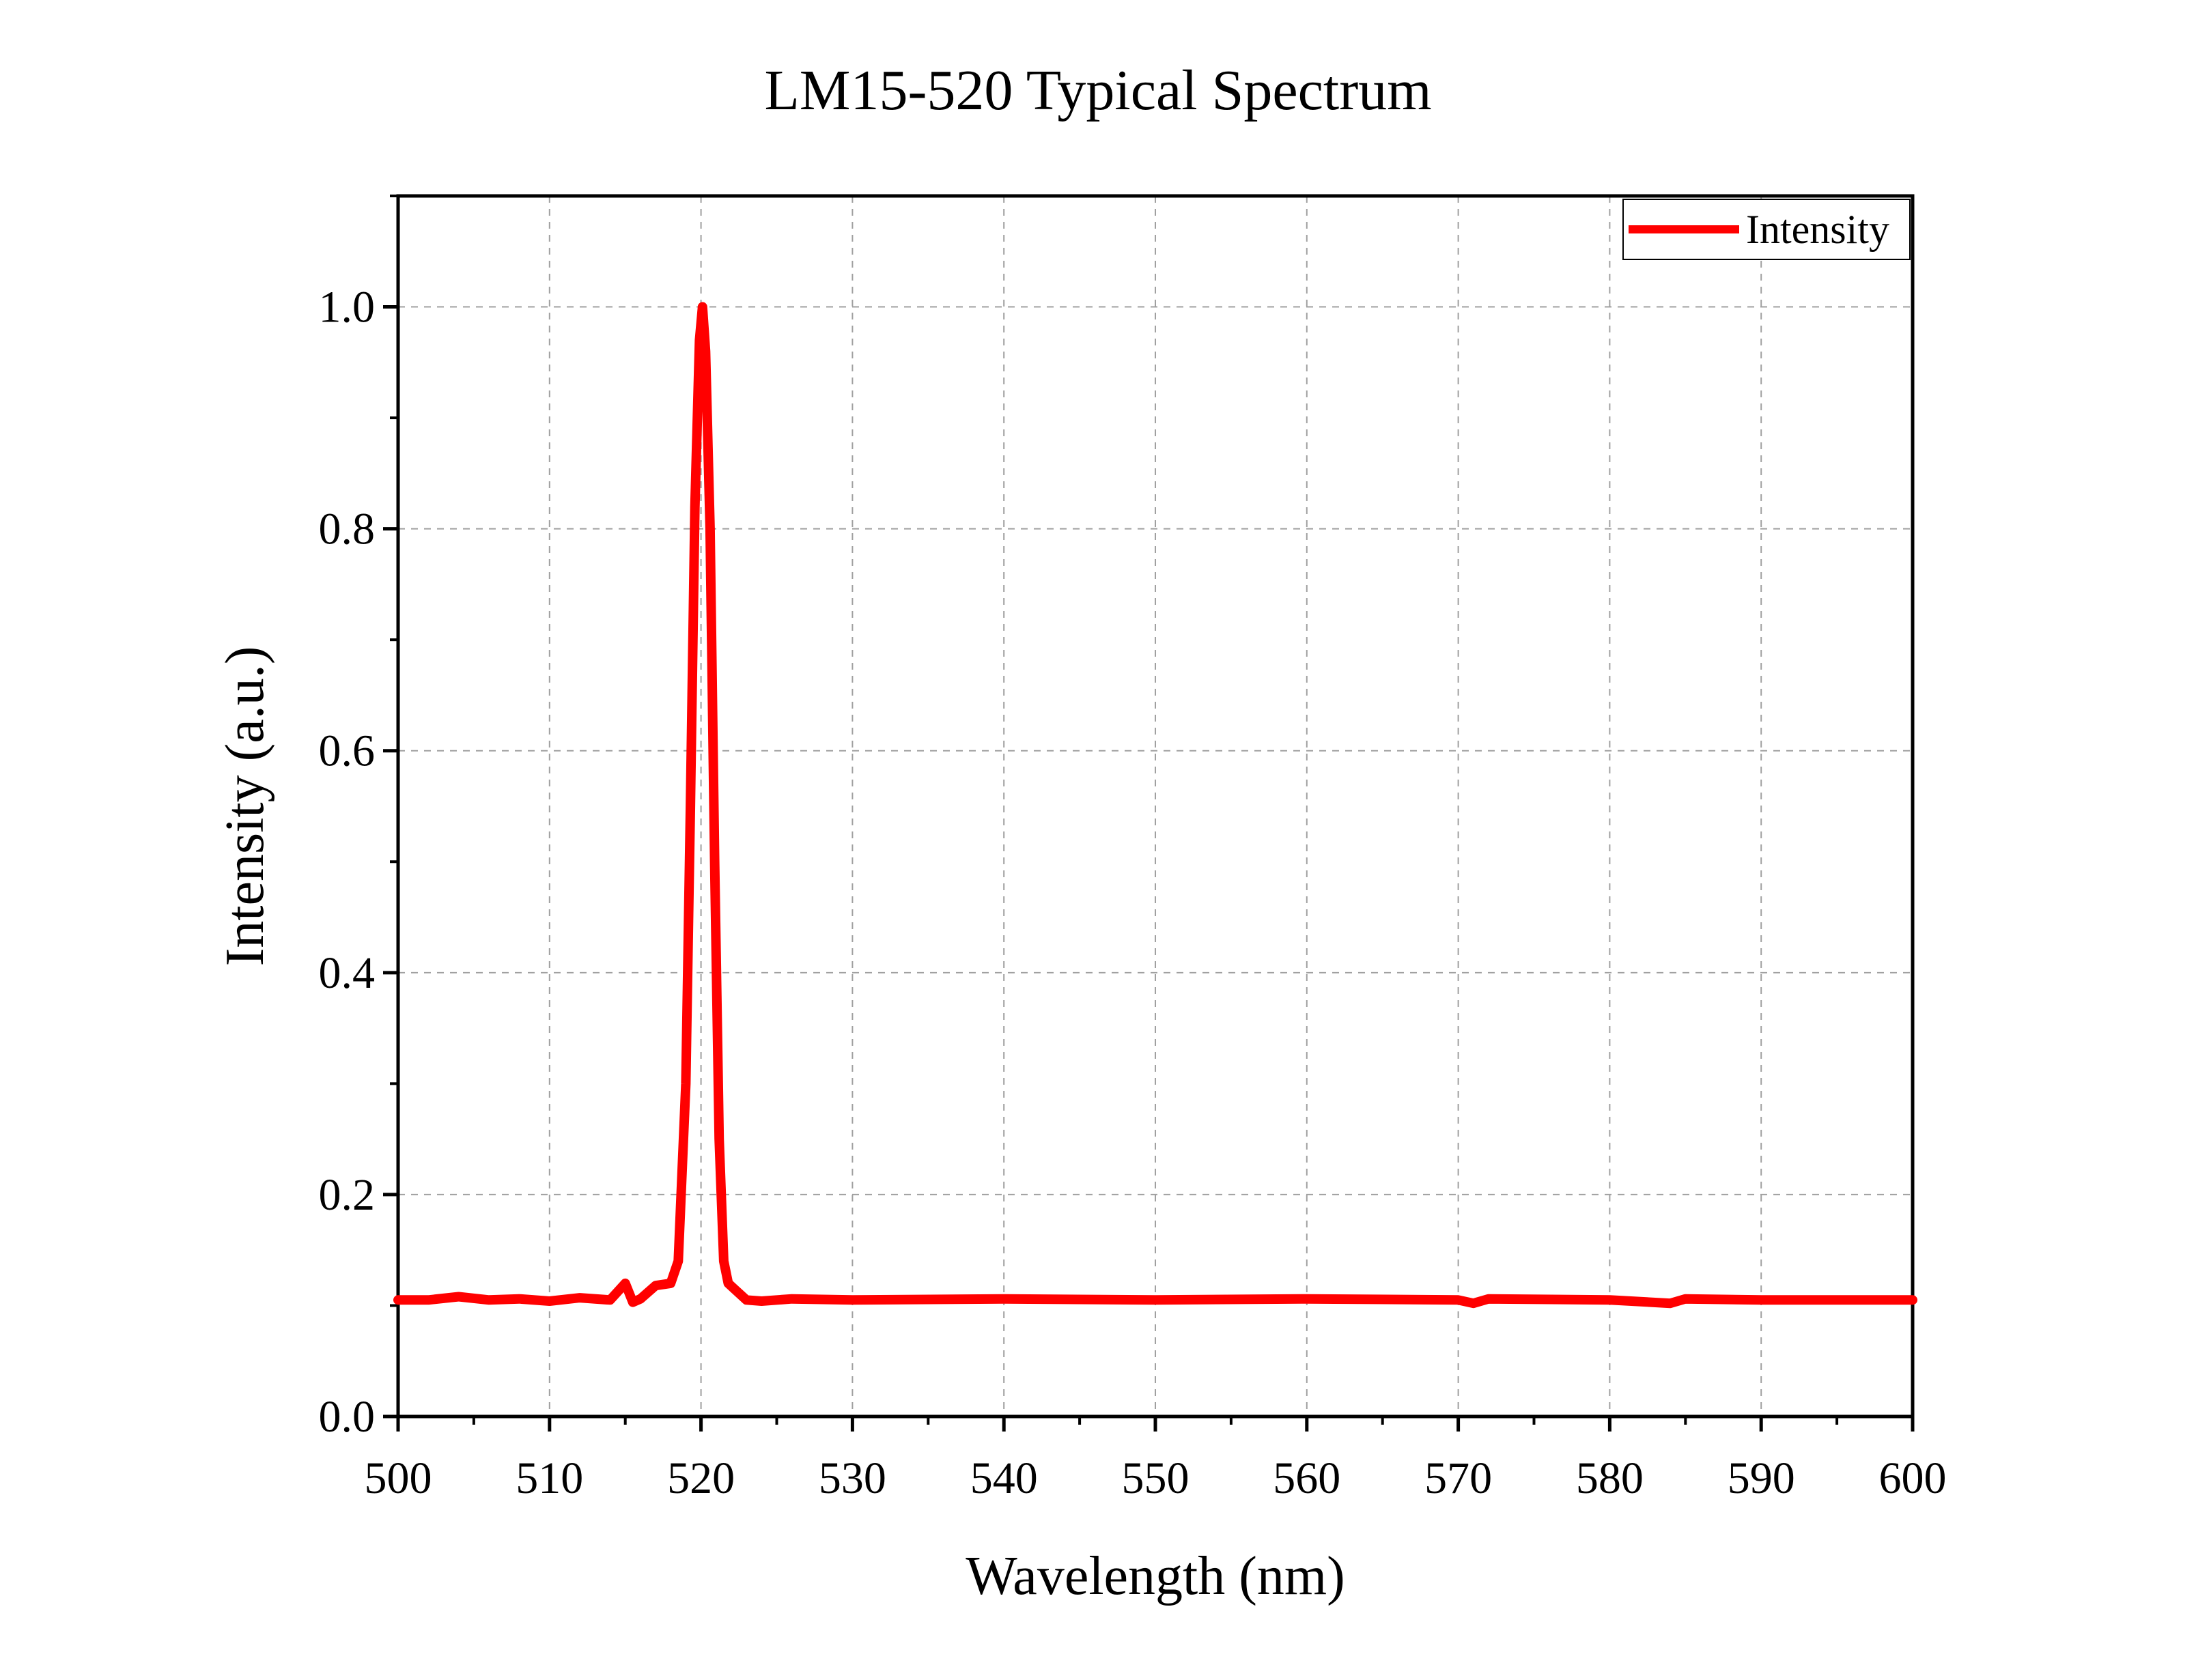  What do you see at coordinates (347, 529) in the screenshot?
I see `y-tick-label: 0.8` at bounding box center [347, 529].